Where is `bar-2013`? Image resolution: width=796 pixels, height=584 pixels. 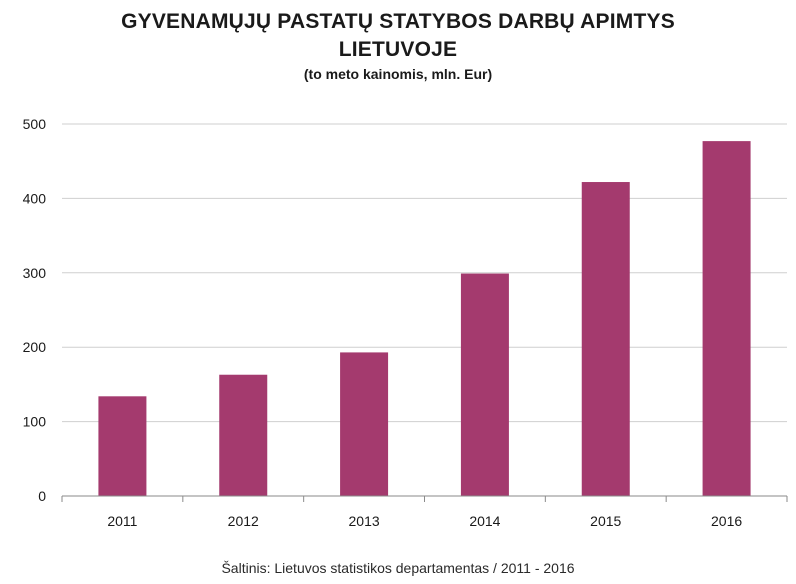 bar-2013 is located at coordinates (364, 424).